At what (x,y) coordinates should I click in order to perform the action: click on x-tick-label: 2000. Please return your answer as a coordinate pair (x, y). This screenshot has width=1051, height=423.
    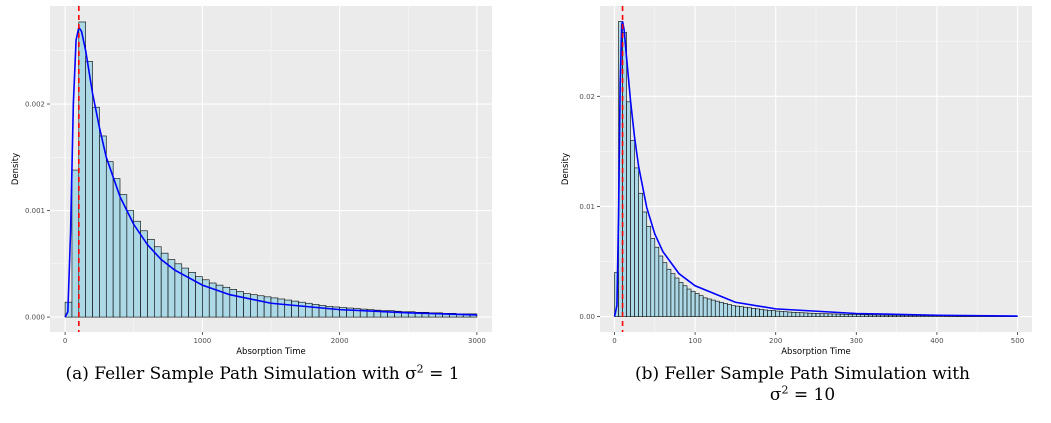
    Looking at the image, I should click on (340, 341).